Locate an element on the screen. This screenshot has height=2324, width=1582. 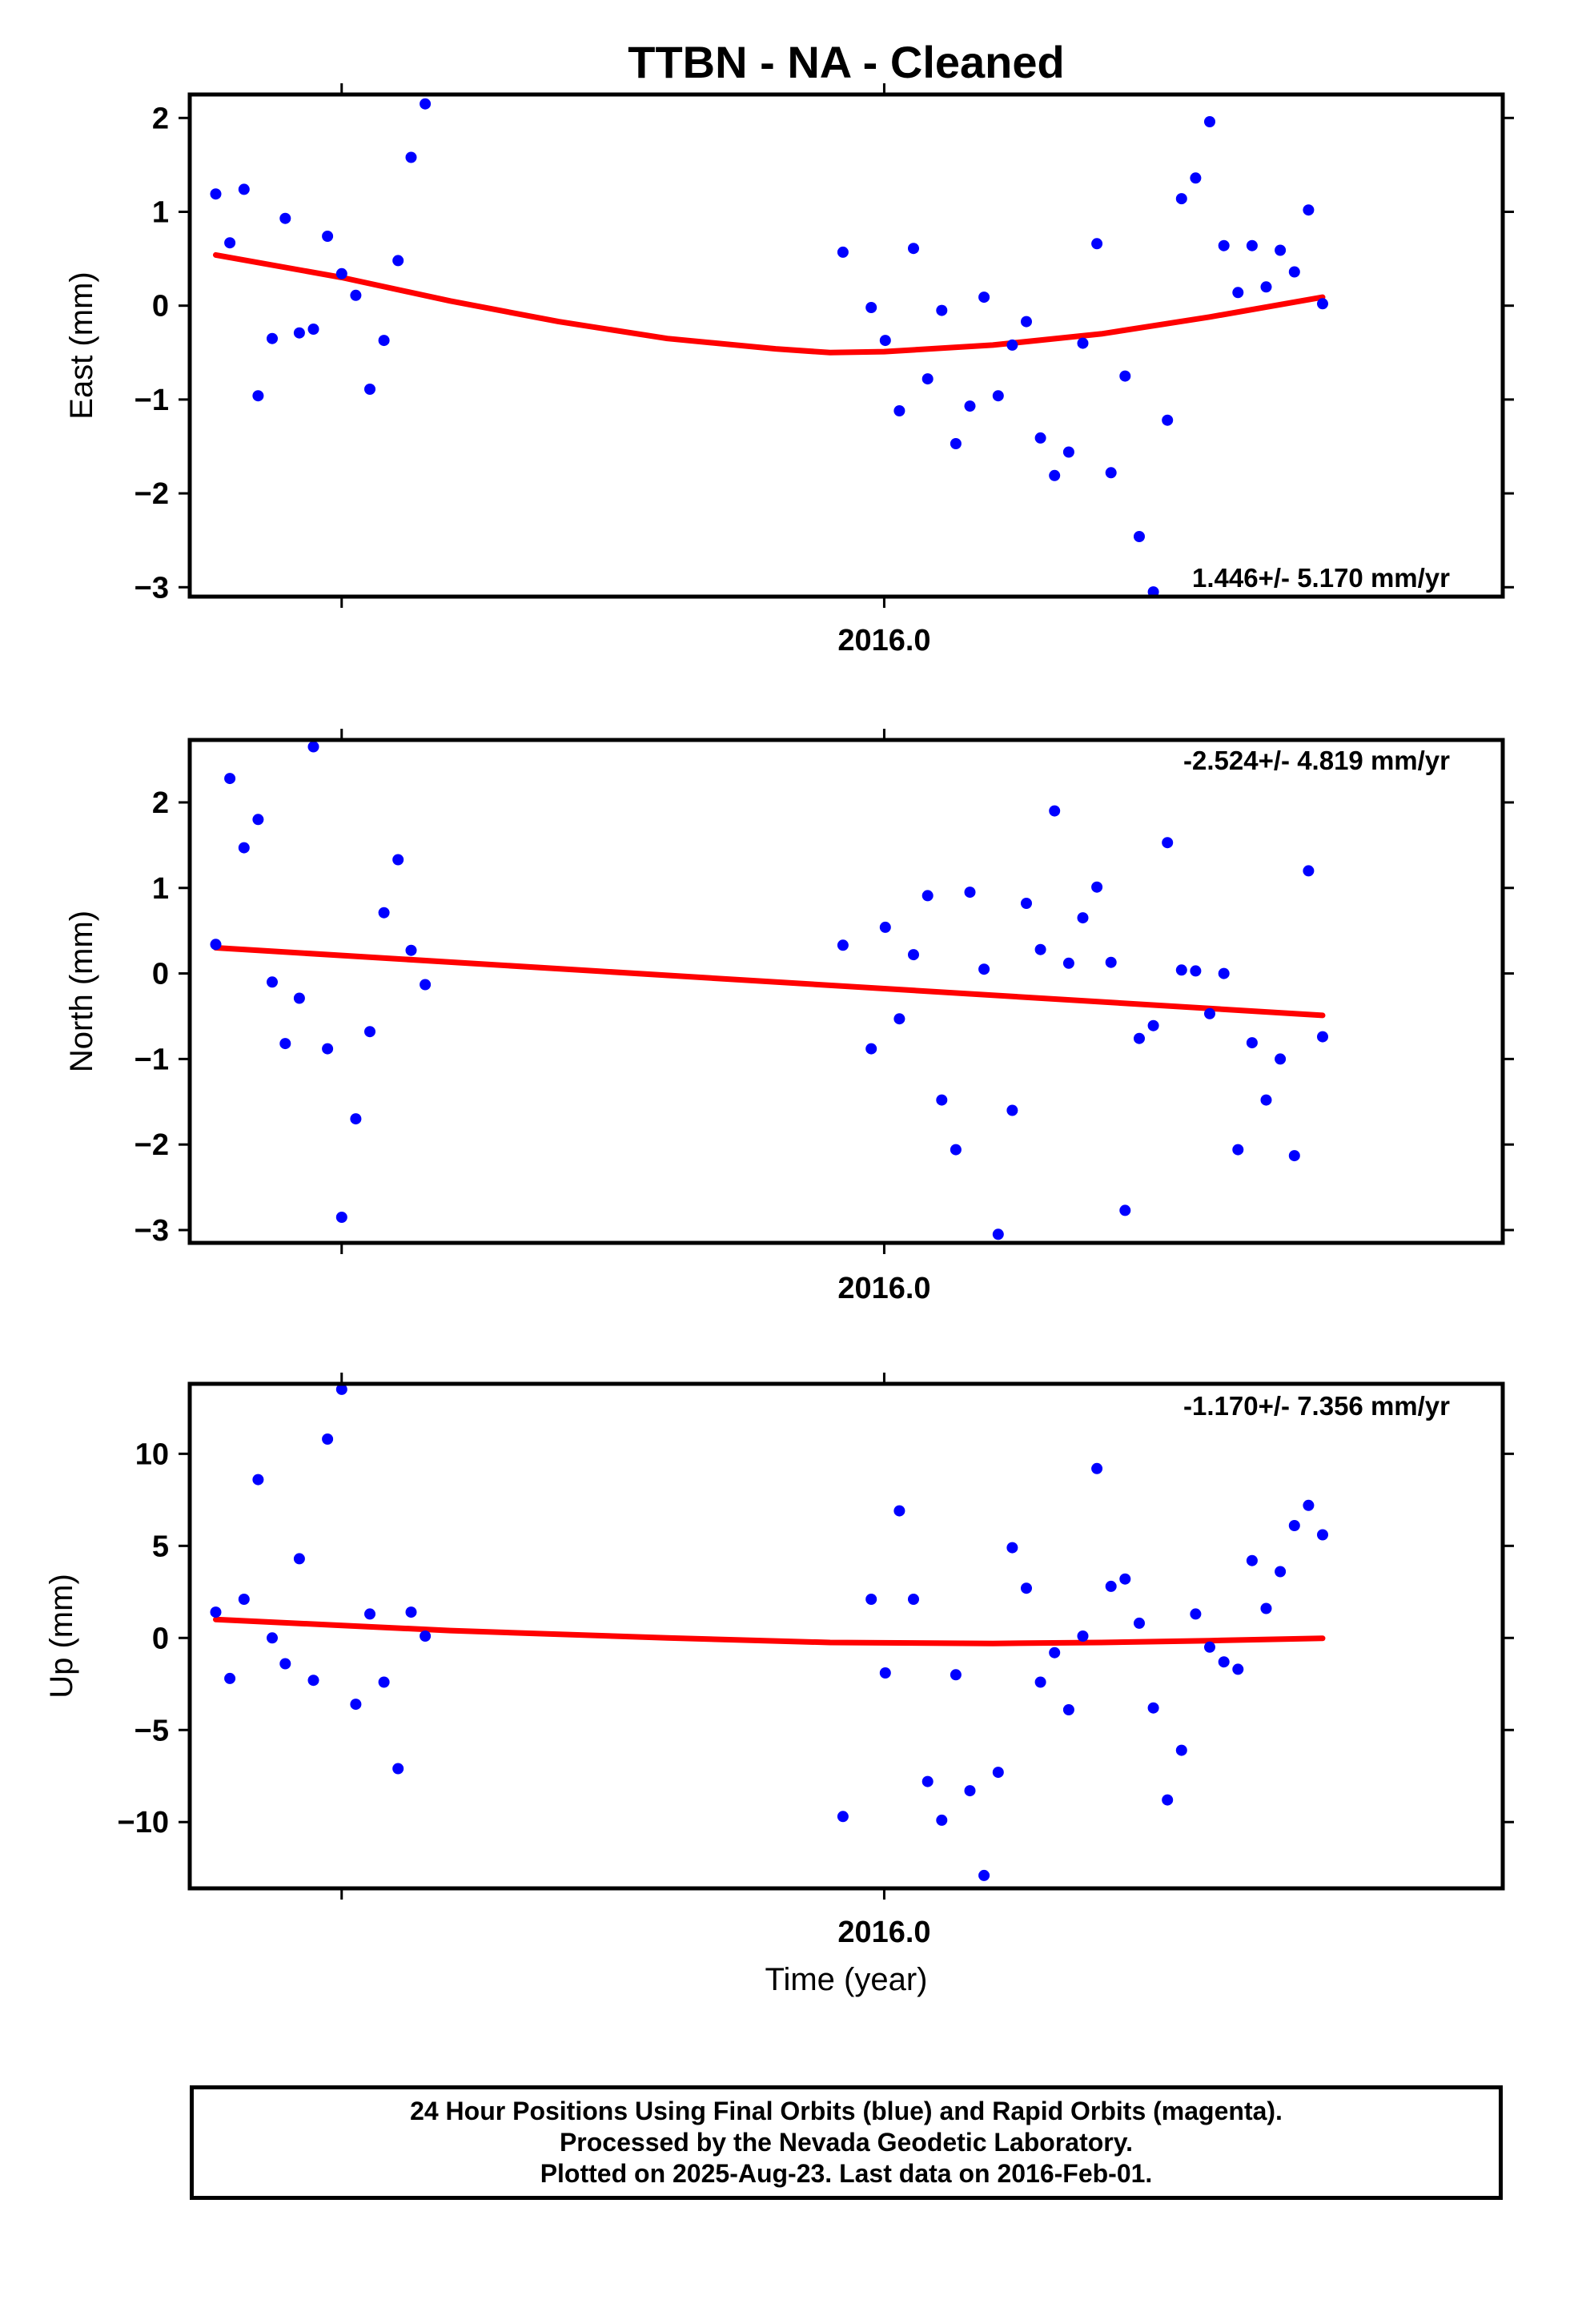
up-ytick-label: −5 is located at coordinates (152, 1730).